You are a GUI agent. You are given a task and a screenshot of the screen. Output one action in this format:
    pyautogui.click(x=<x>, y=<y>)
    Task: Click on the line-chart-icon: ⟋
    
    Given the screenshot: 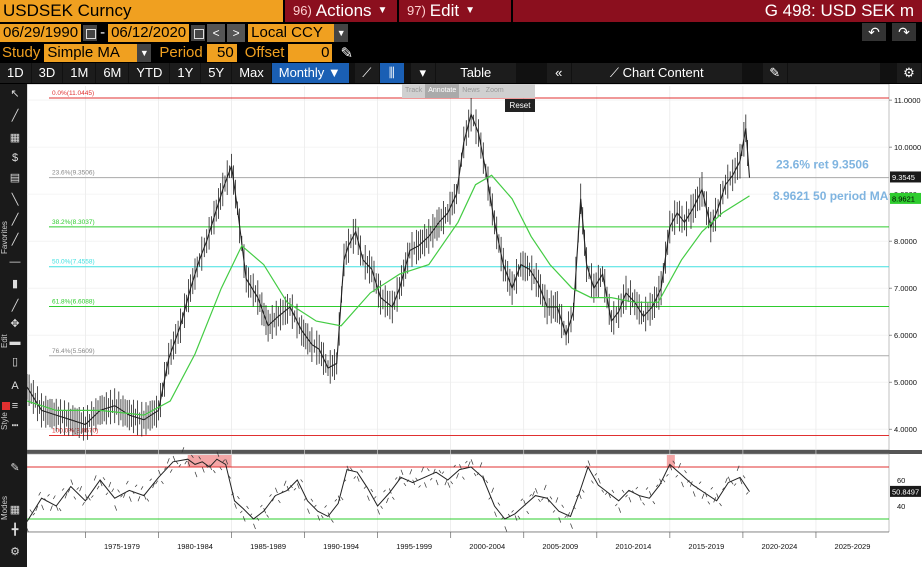 What is the action you would take?
    pyautogui.click(x=366, y=73)
    